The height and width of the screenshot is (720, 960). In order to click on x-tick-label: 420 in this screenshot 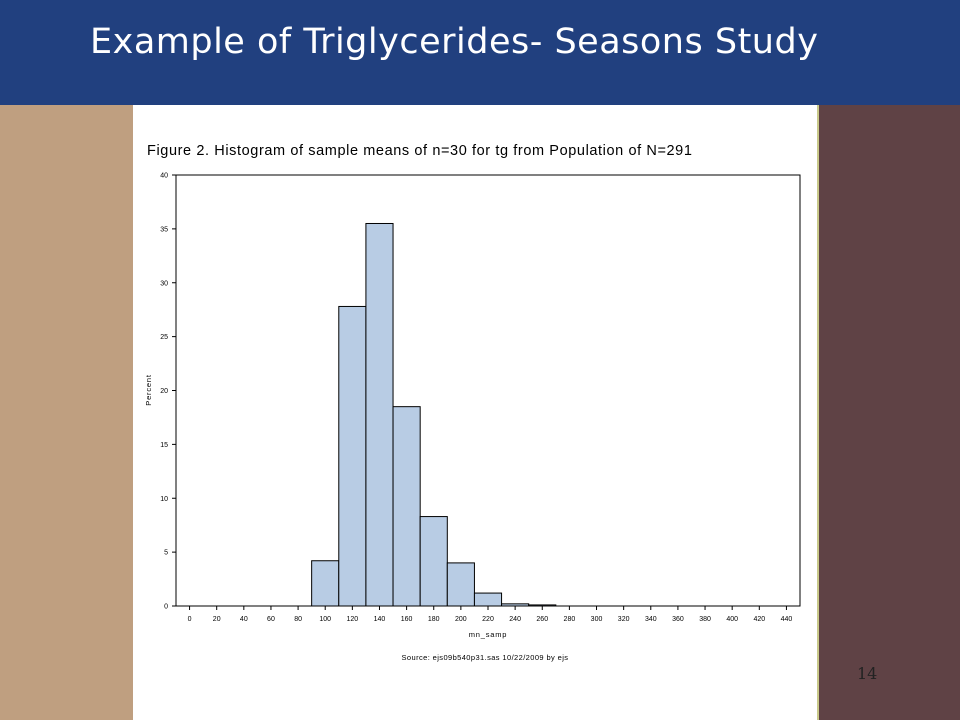, I will do `click(759, 619)`.